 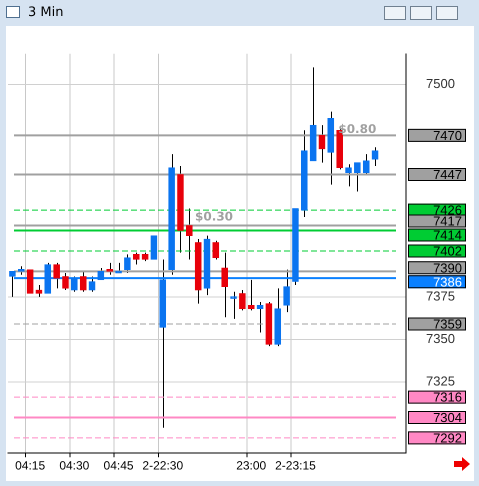 What do you see at coordinates (440, 338) in the screenshot?
I see `y-tick-label: 7350` at bounding box center [440, 338].